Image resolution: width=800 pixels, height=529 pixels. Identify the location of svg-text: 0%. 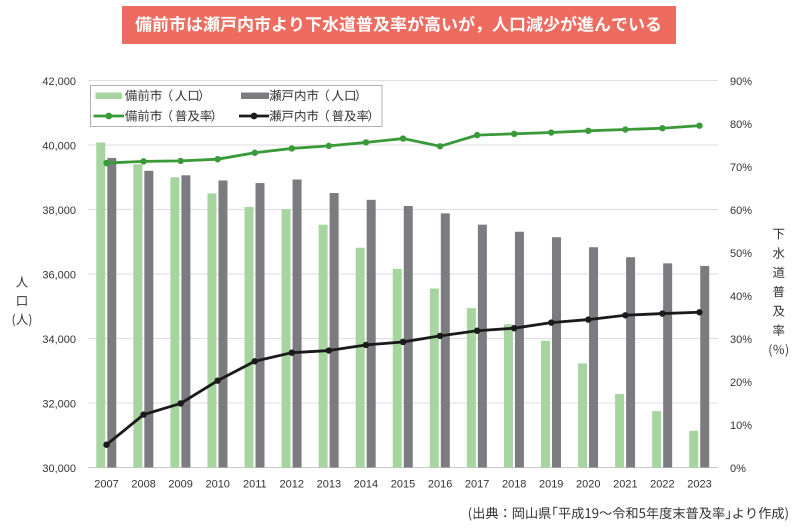
(738, 469).